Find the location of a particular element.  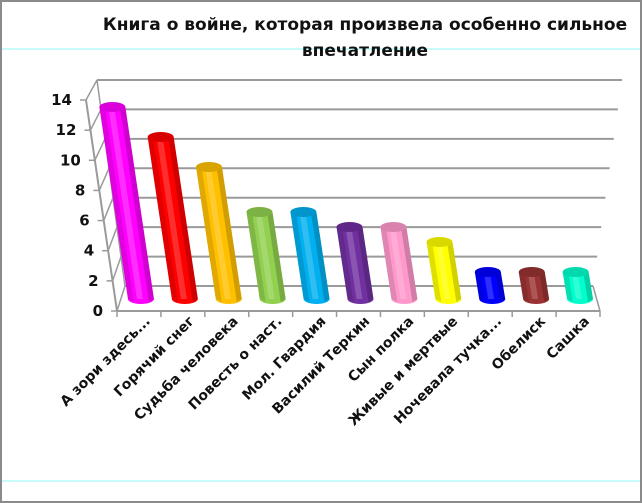

chart-title-line2: впечатление is located at coordinates (365, 51).